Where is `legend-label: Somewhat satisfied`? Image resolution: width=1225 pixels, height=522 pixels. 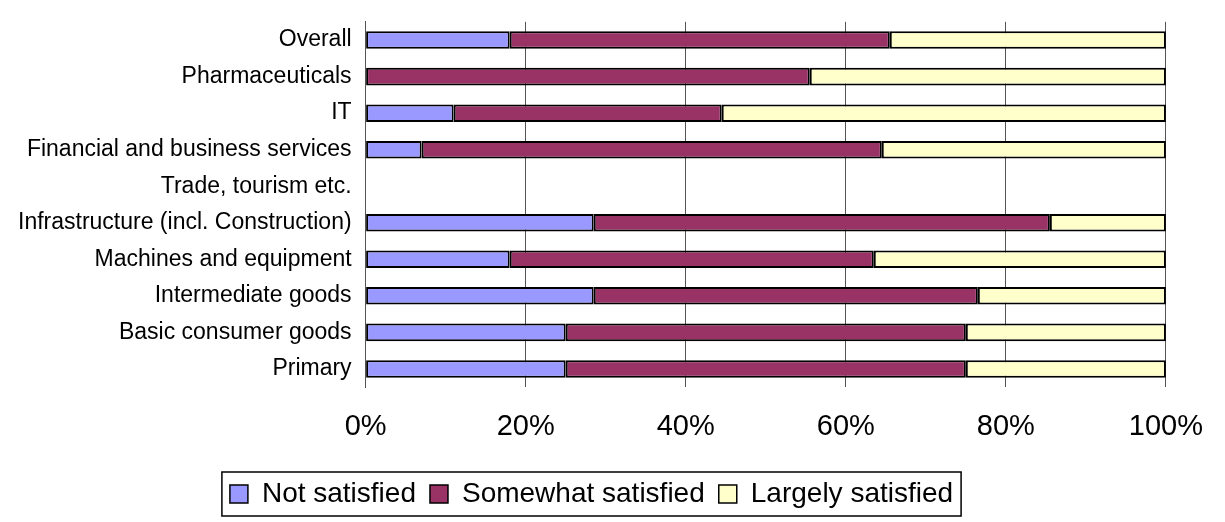 legend-label: Somewhat satisfied is located at coordinates (583, 492).